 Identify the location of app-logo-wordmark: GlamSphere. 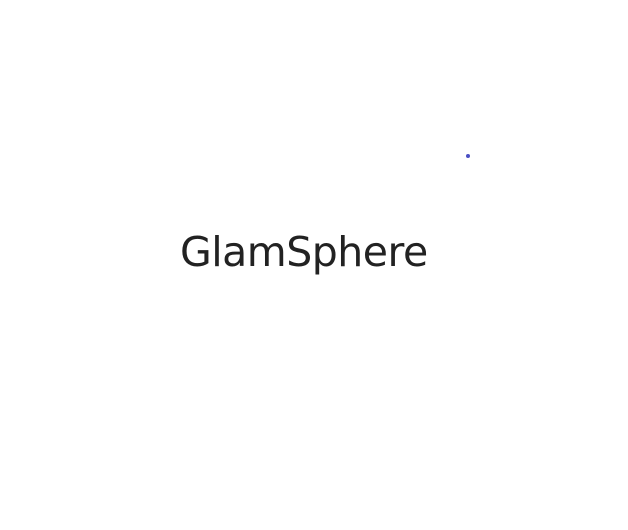
(304, 252).